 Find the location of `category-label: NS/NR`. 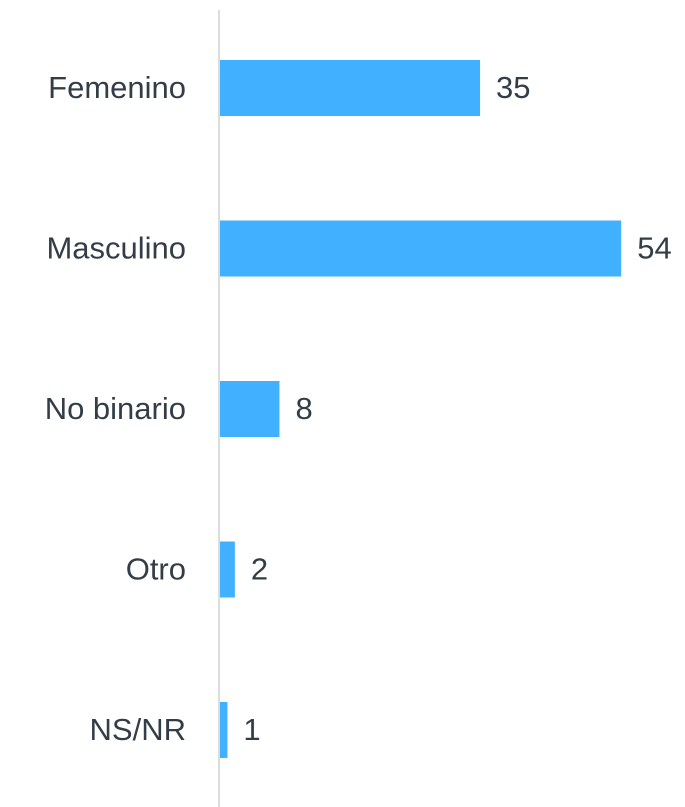

category-label: NS/NR is located at coordinates (138, 729).